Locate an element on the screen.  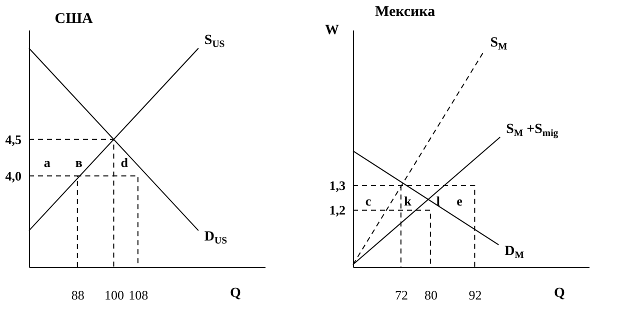
x-tick-label: 108 is located at coordinates (138, 295).